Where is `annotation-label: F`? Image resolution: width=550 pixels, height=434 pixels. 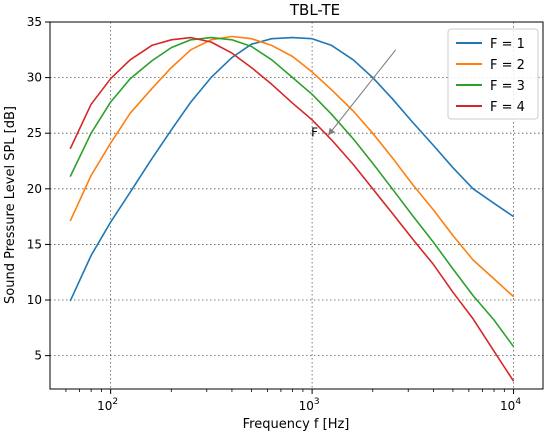 annotation-label: F is located at coordinates (314, 132).